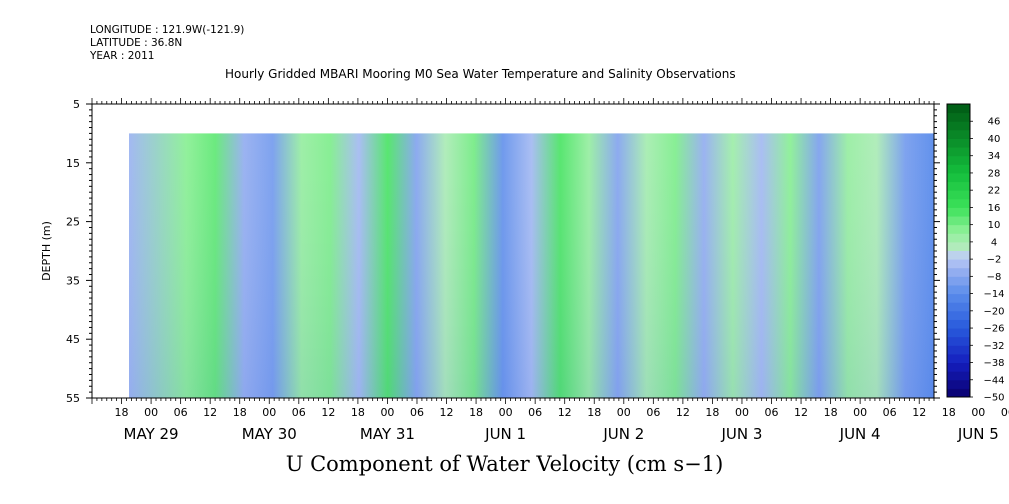 The height and width of the screenshot is (504, 1009). What do you see at coordinates (993, 398) in the screenshot?
I see `colorbar-label: −50` at bounding box center [993, 398].